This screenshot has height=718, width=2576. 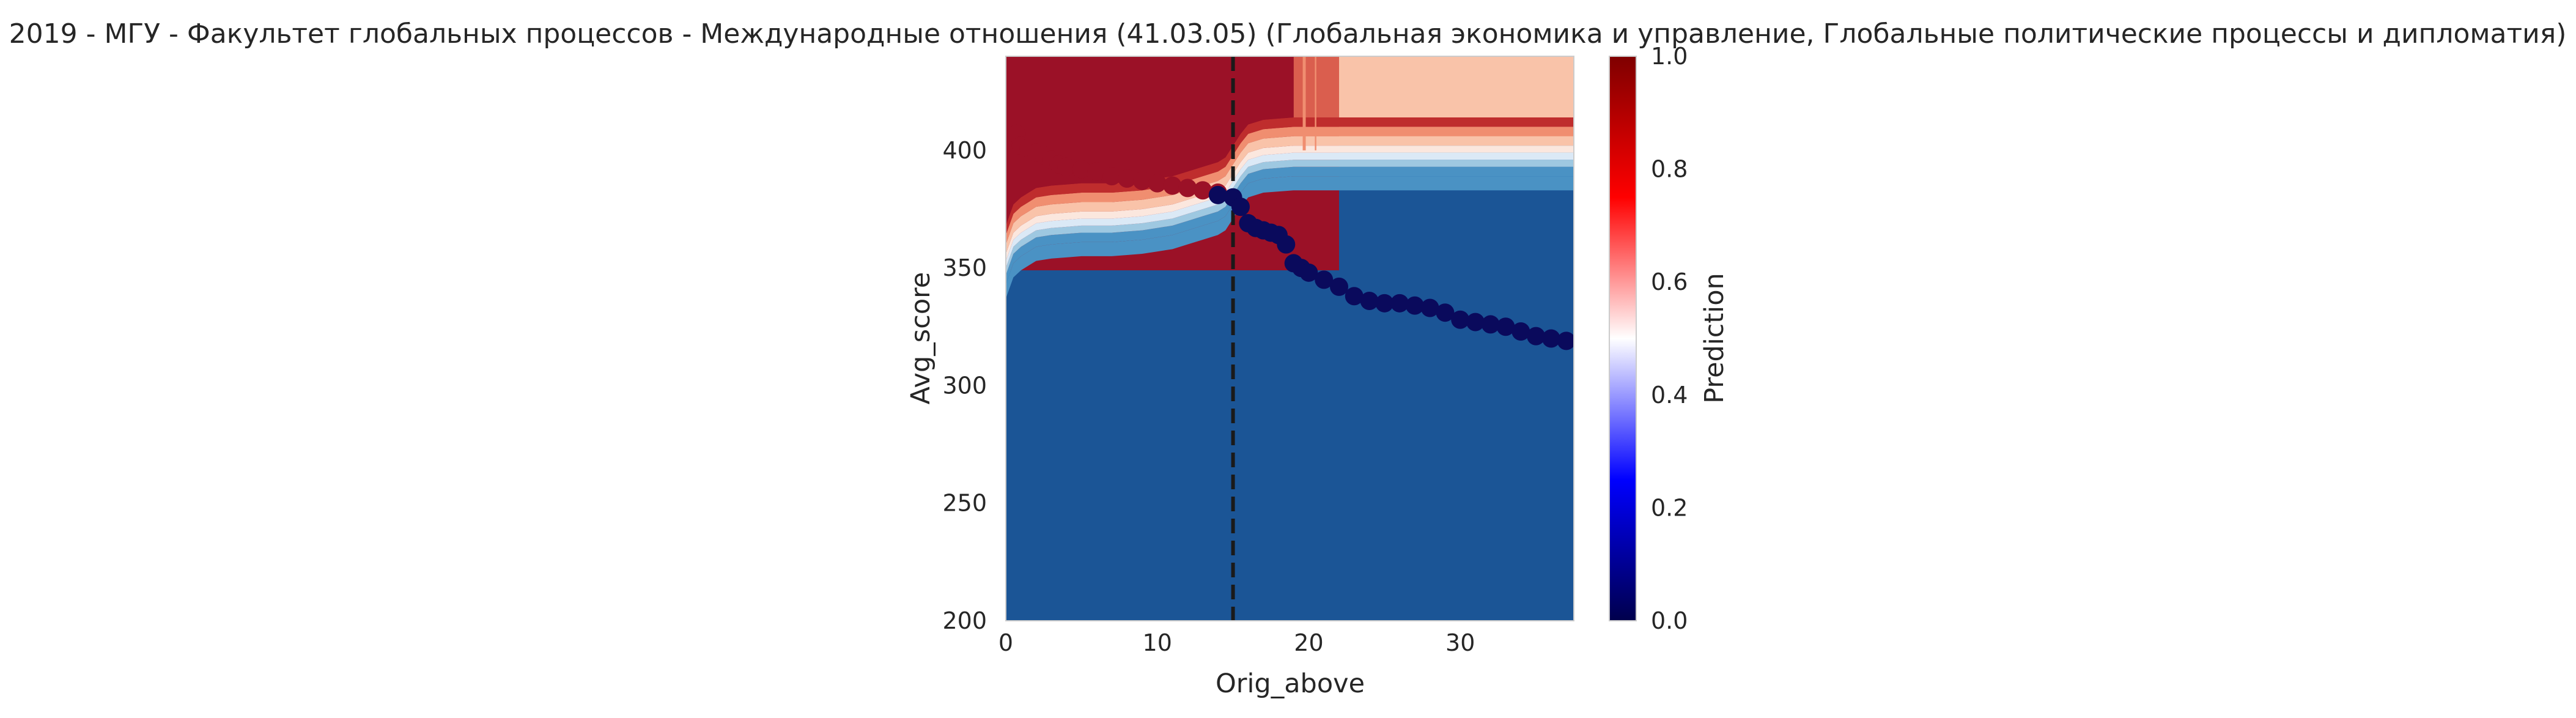 I want to click on colorbar-tick-label: 0.2, so click(x=1669, y=508).